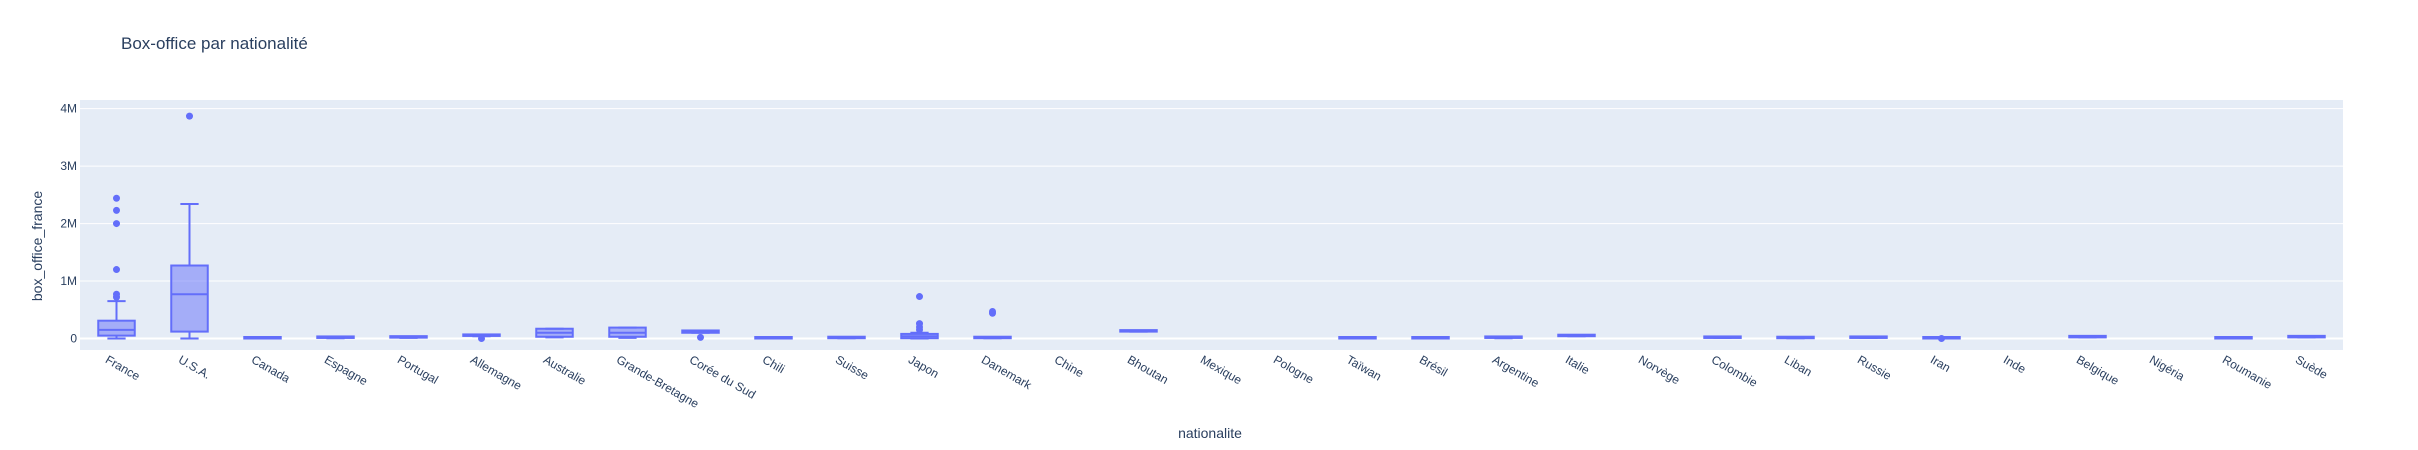  Describe the element at coordinates (1874, 367) in the screenshot. I see `x-tick-label: Russie` at that location.